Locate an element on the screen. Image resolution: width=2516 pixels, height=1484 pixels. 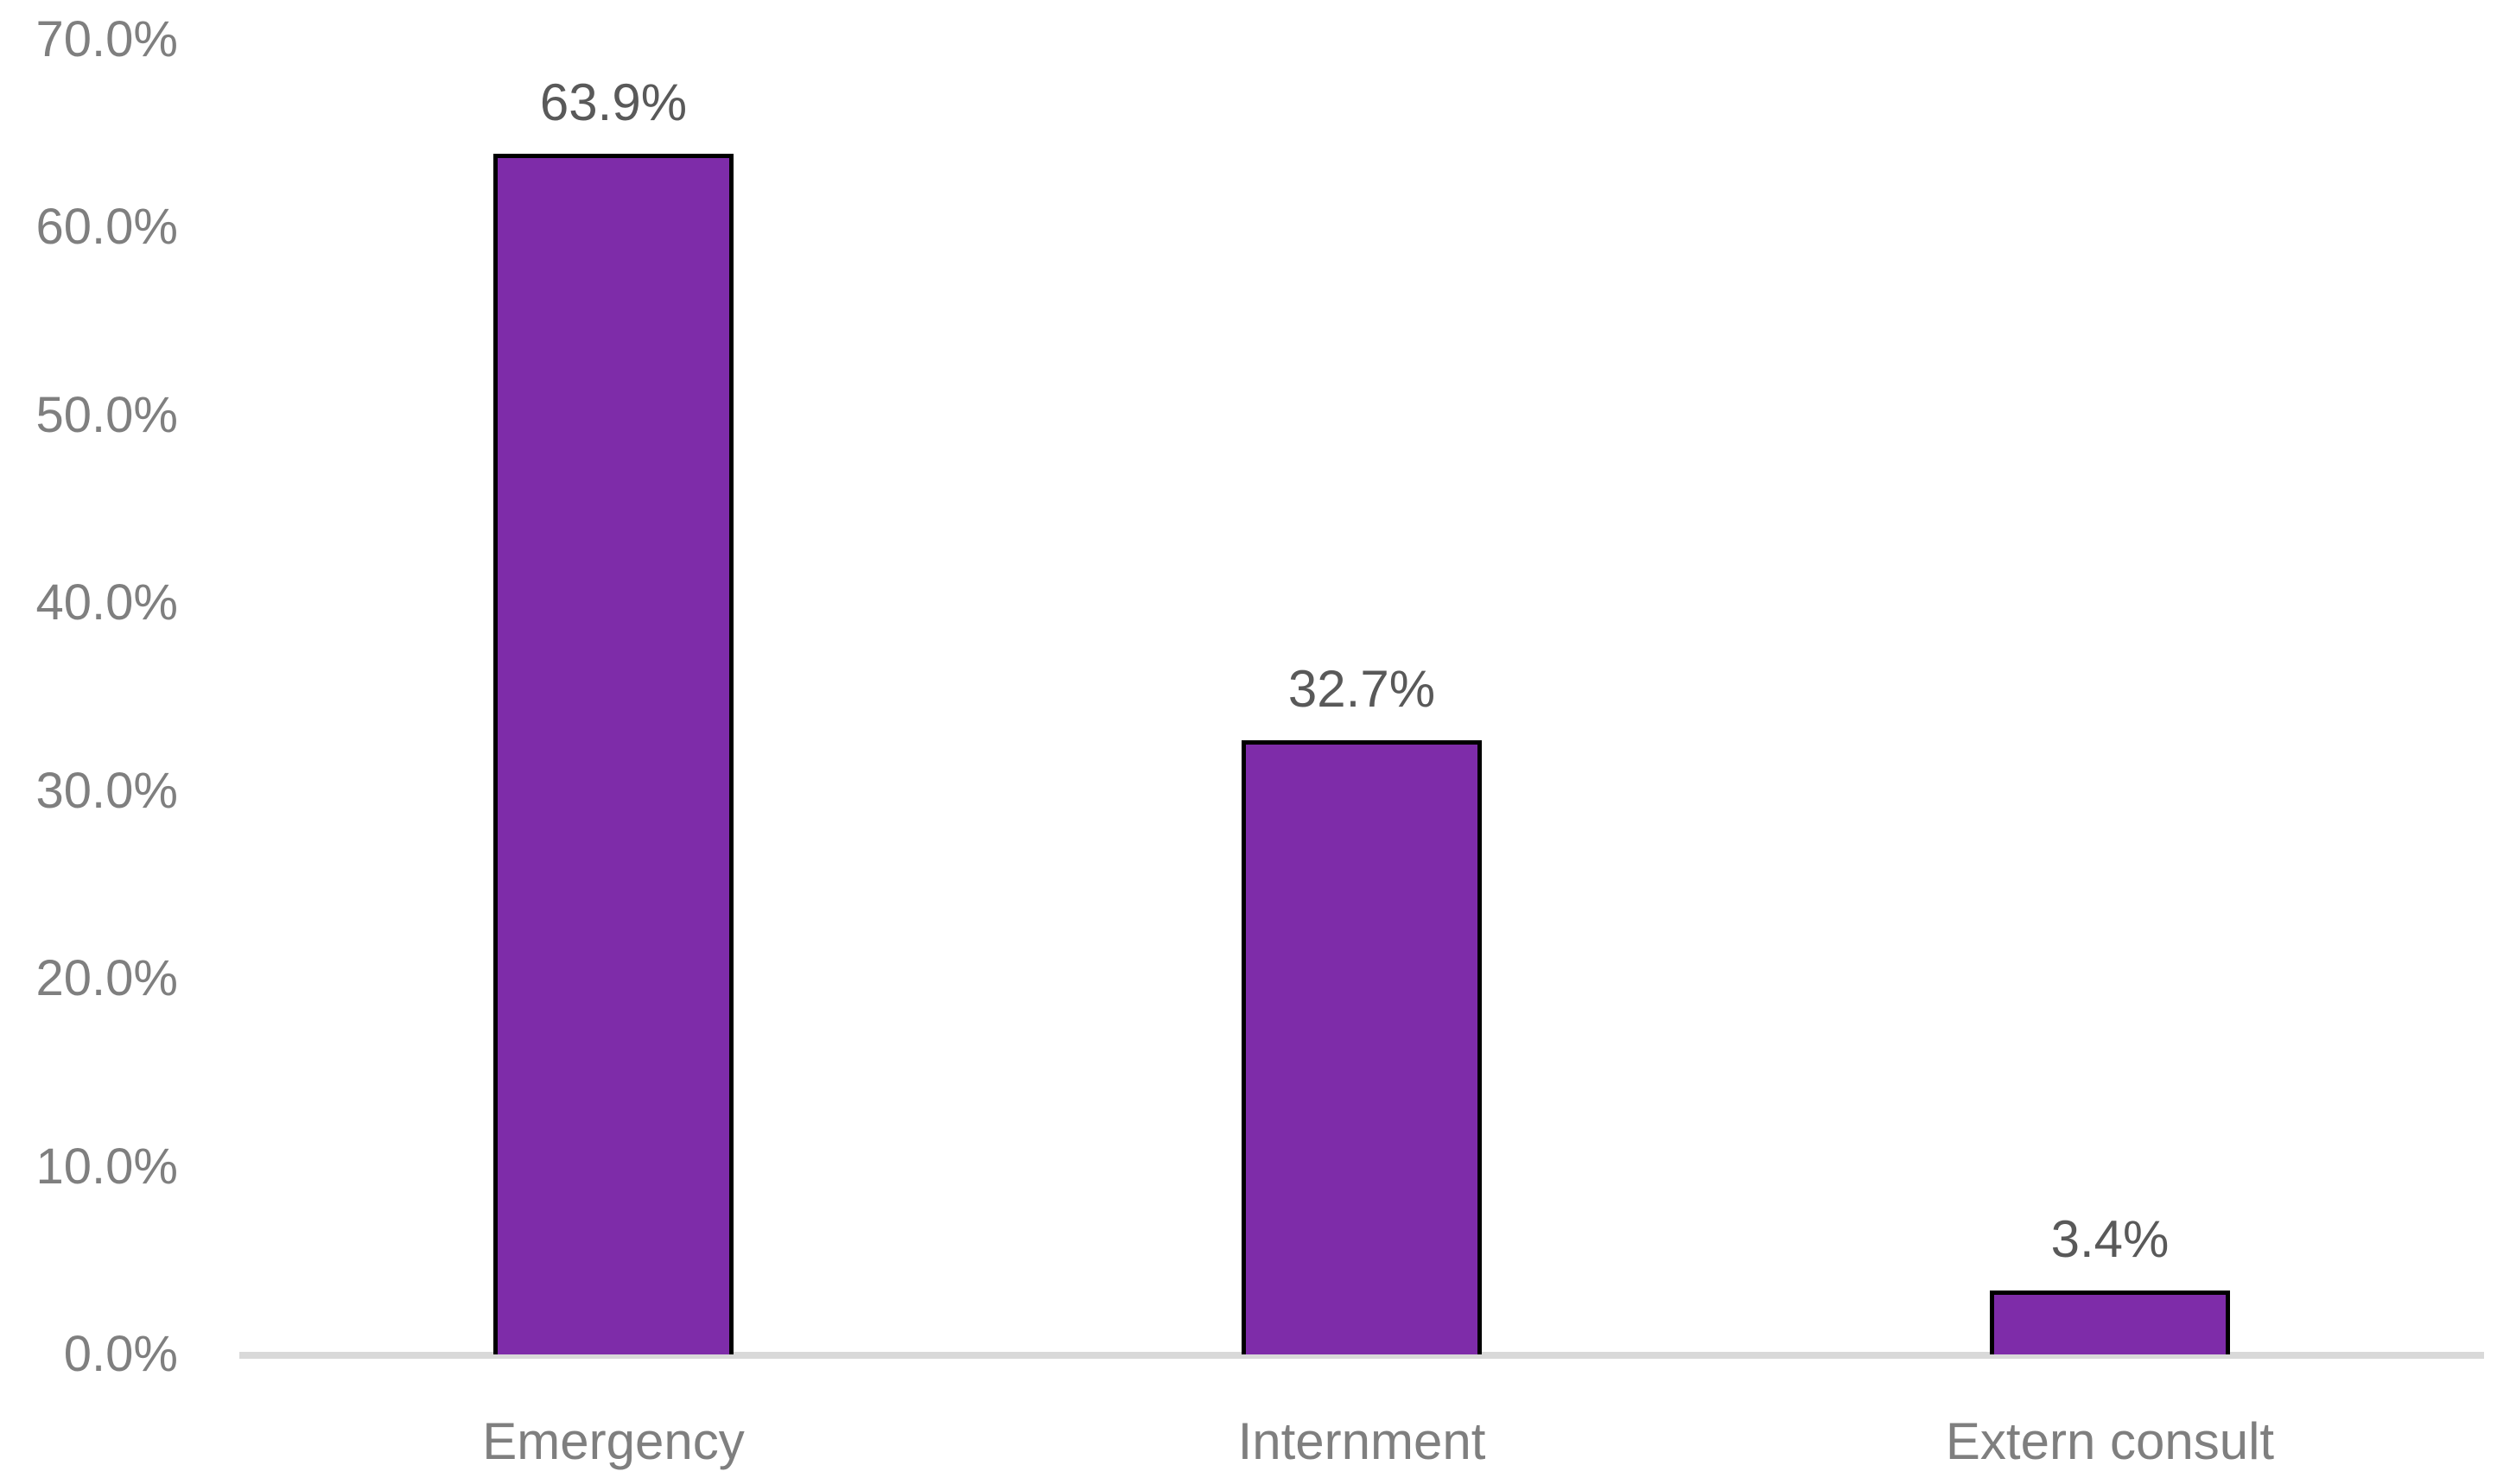
data-label-internment: 32.7% is located at coordinates (1361, 688).